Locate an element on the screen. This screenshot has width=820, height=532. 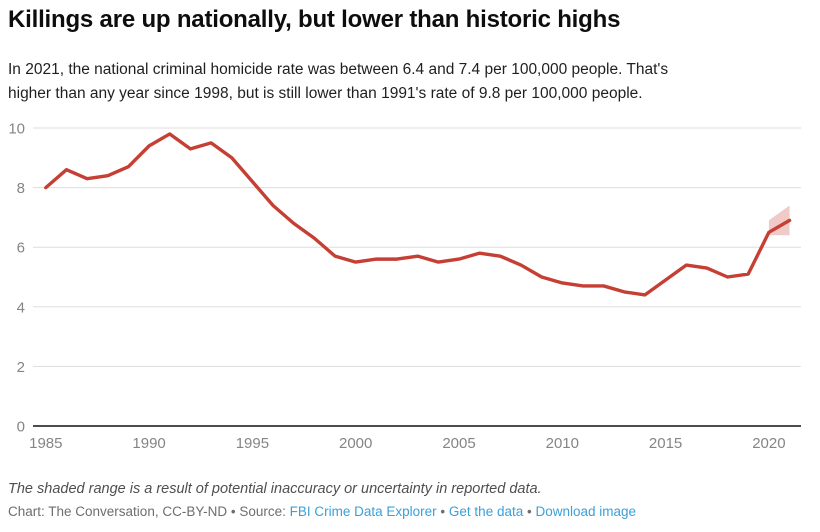
y-tick-label: 0 is located at coordinates (21, 427).